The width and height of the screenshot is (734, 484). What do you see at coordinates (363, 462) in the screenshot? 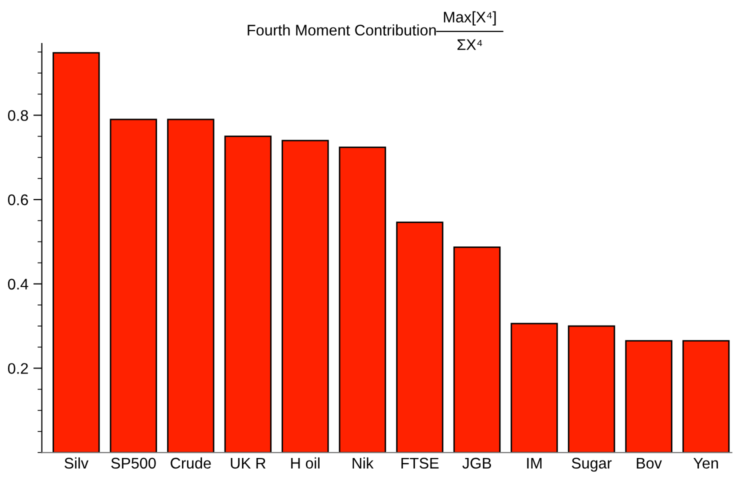
I see `x-tick-label: Nik` at bounding box center [363, 462].